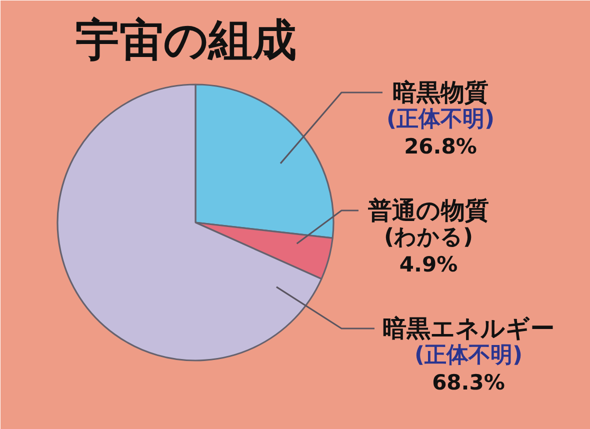 This screenshot has height=429, width=590. Describe the element at coordinates (428, 264) in the screenshot. I see `data-label: 4.9%` at that location.